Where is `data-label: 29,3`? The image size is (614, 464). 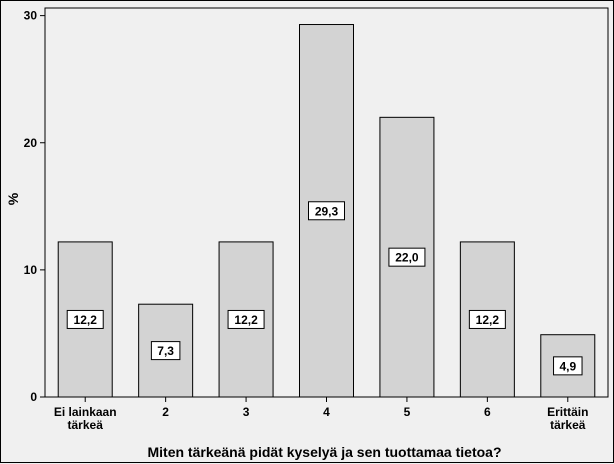
data-label: 29,3 is located at coordinates (327, 211).